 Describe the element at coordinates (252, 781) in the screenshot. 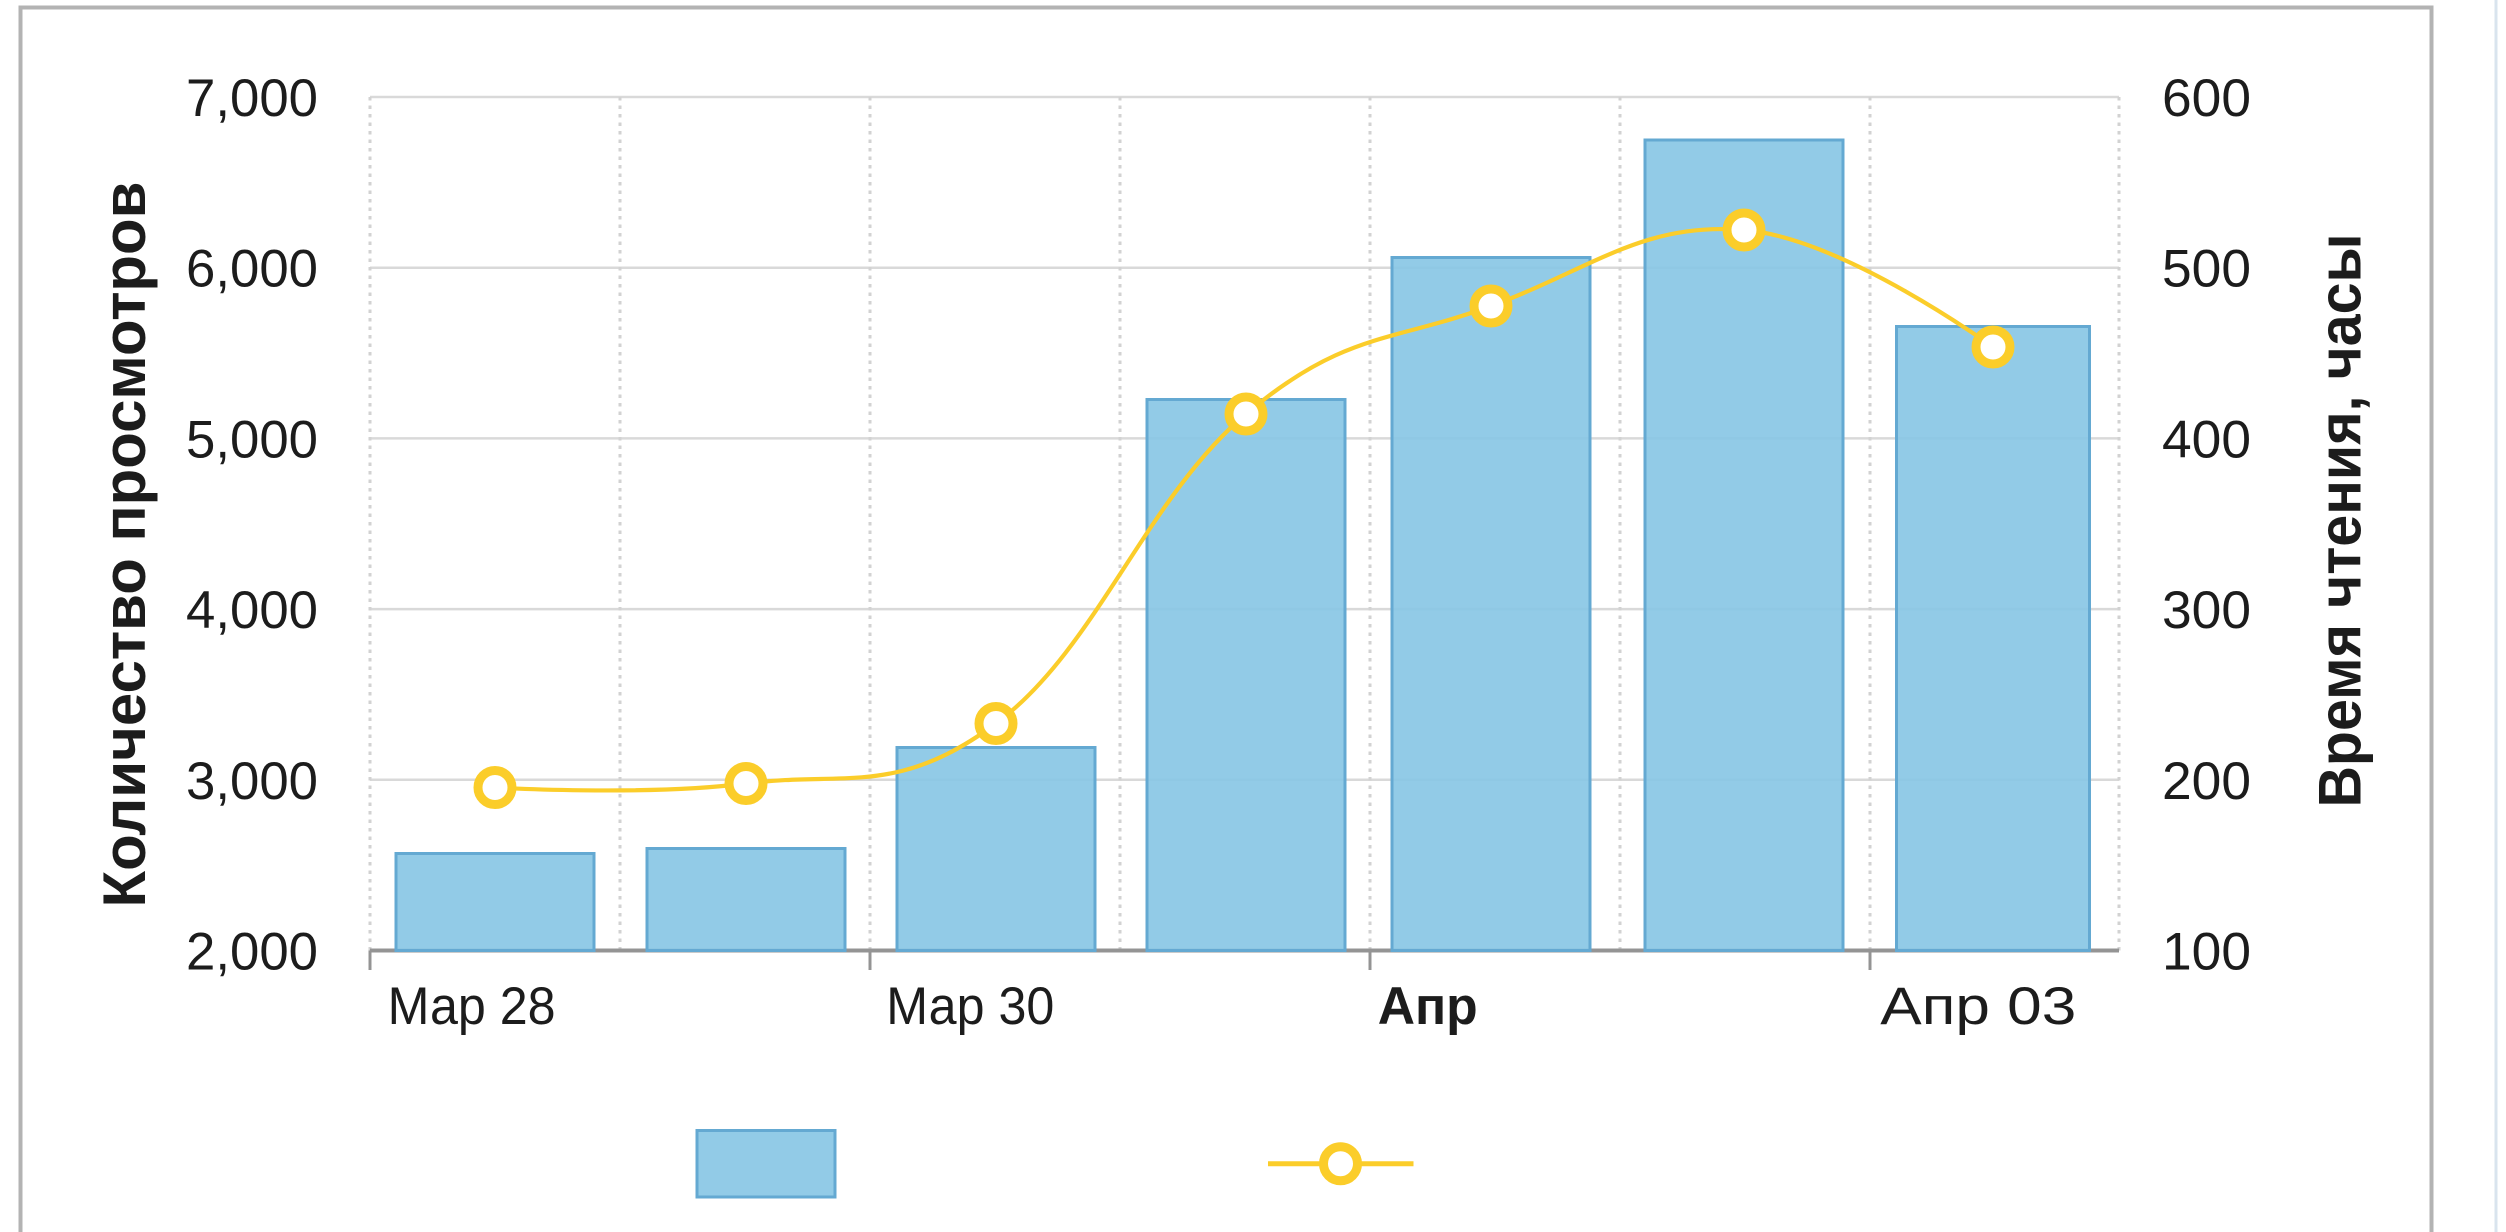

I see `svg-text: 3,000` at that location.